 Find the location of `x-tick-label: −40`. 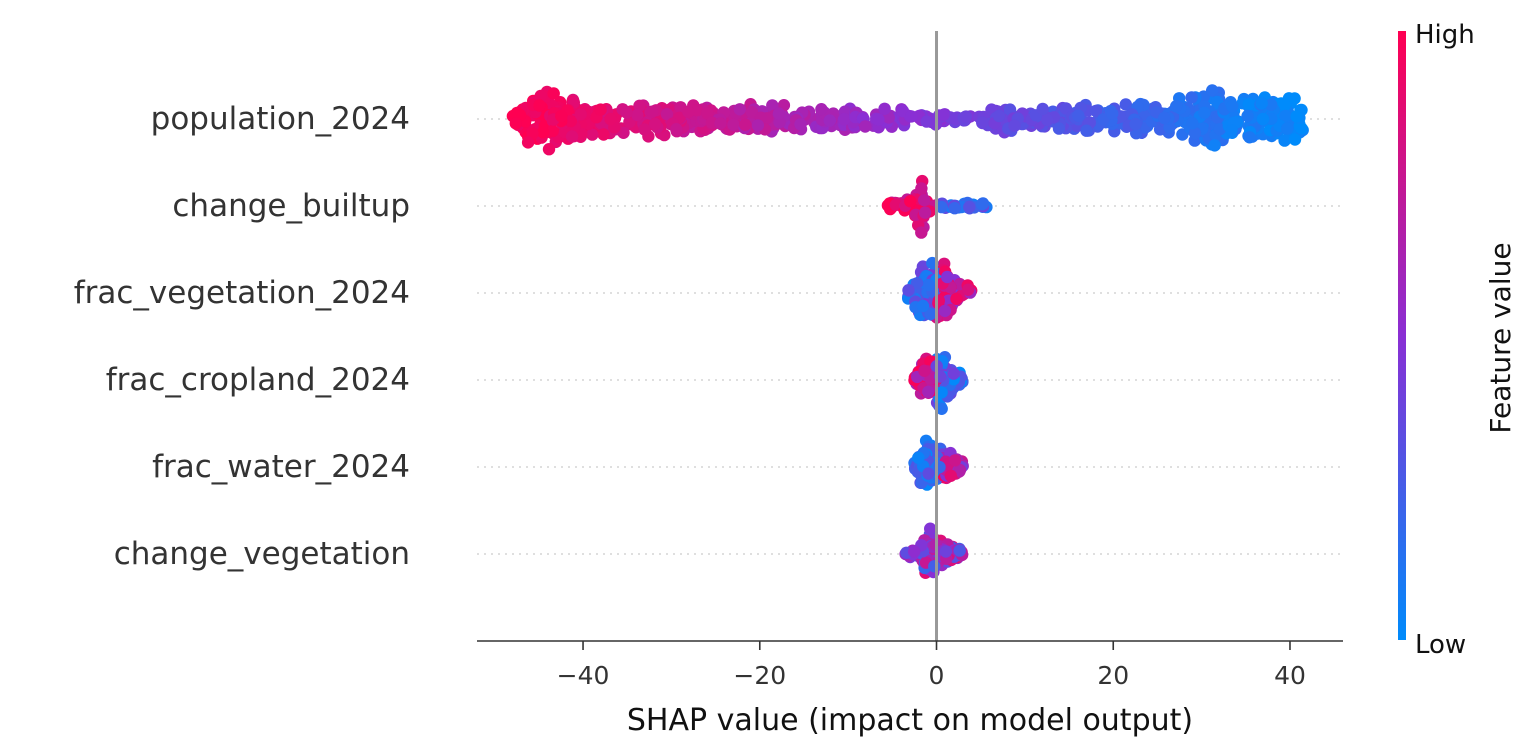

x-tick-label: −40 is located at coordinates (583, 675).